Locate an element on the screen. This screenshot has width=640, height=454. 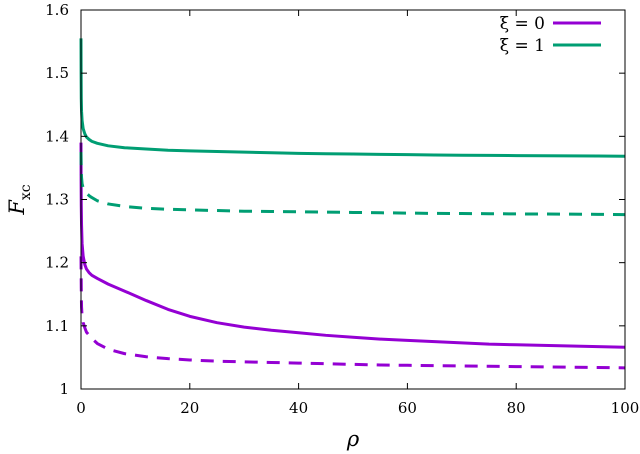
y-tick-label: 1.5 is located at coordinates (57, 73).